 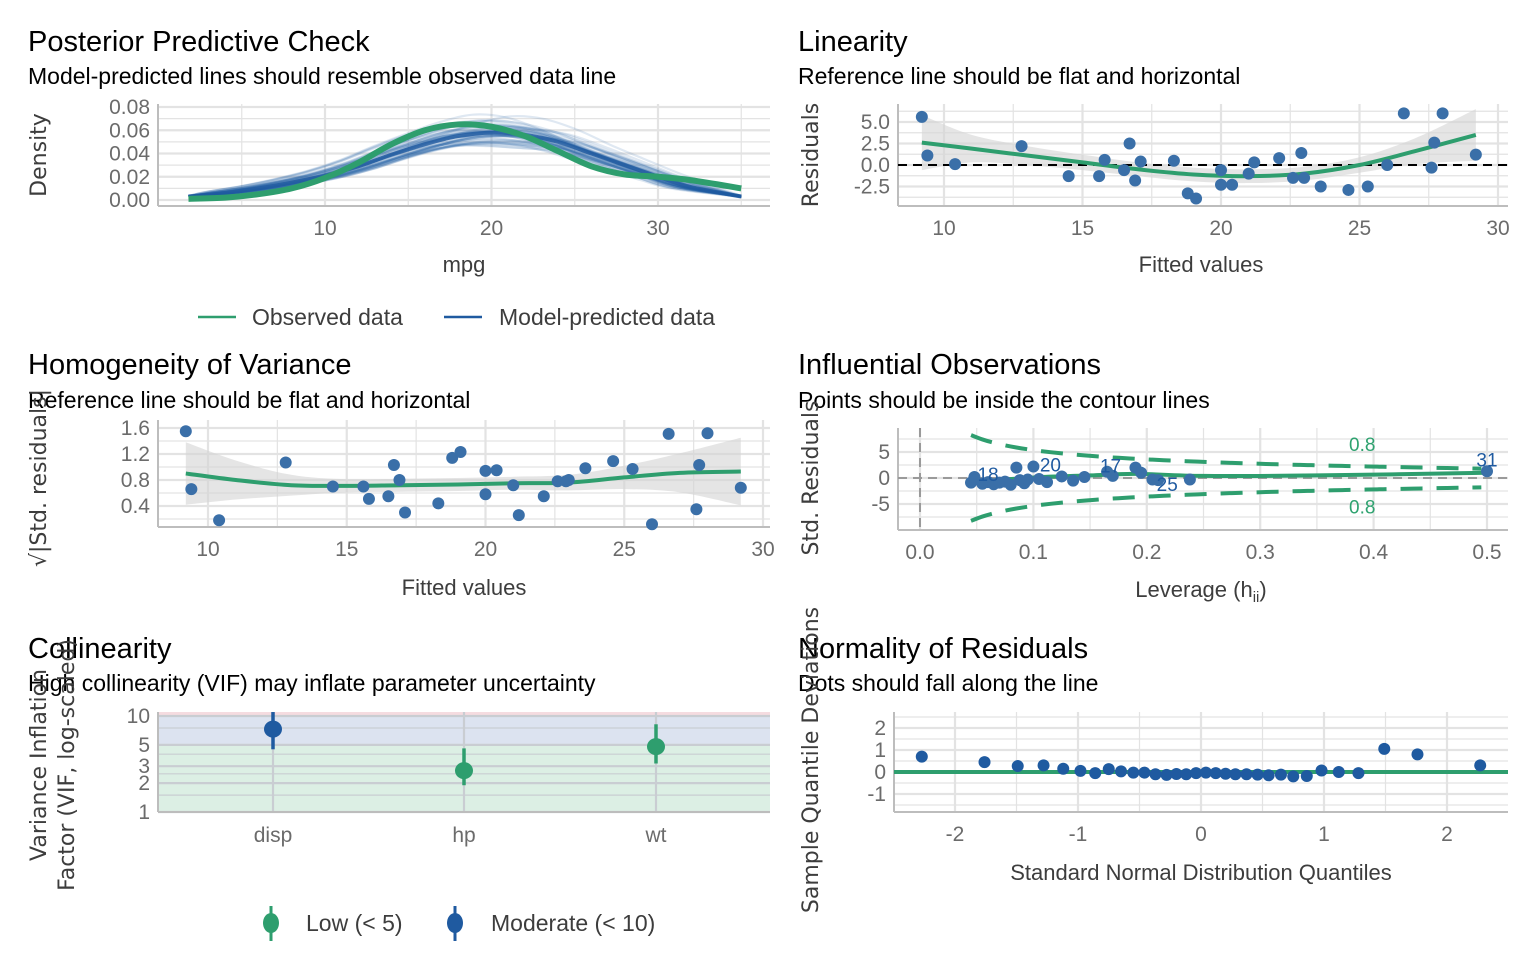 I want to click on y-tick-label: 2, so click(x=880, y=728).